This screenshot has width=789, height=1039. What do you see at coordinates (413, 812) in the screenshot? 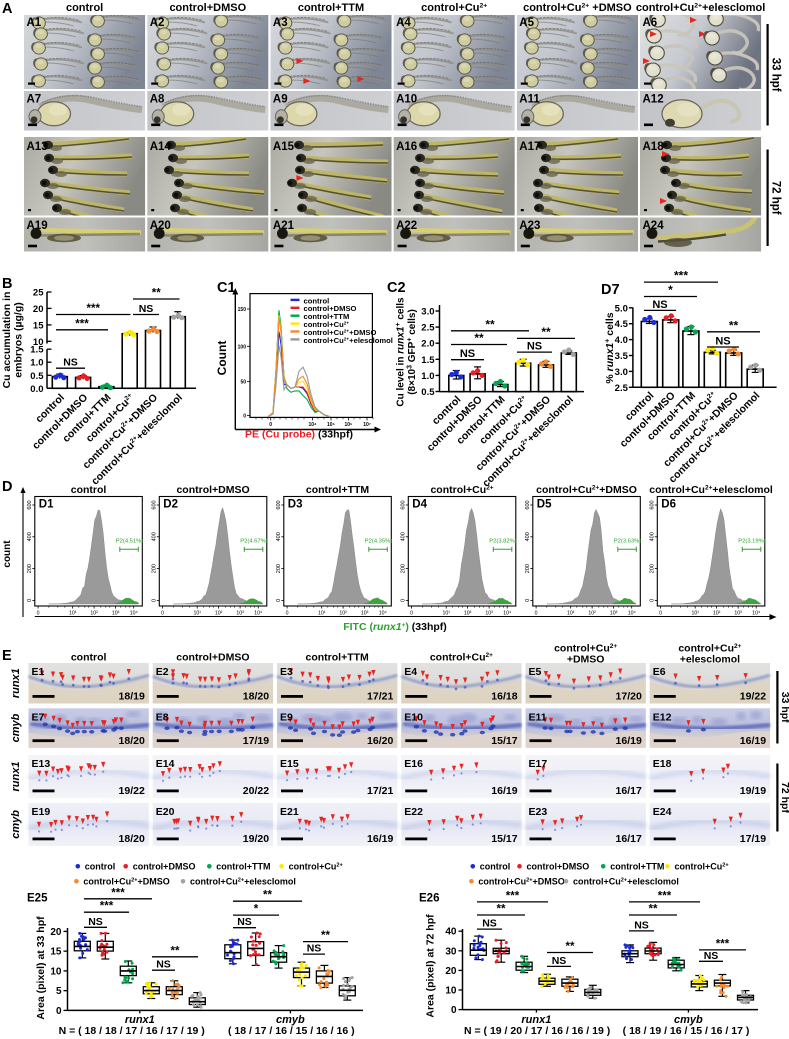
I see `svg-text: E22` at bounding box center [413, 812].